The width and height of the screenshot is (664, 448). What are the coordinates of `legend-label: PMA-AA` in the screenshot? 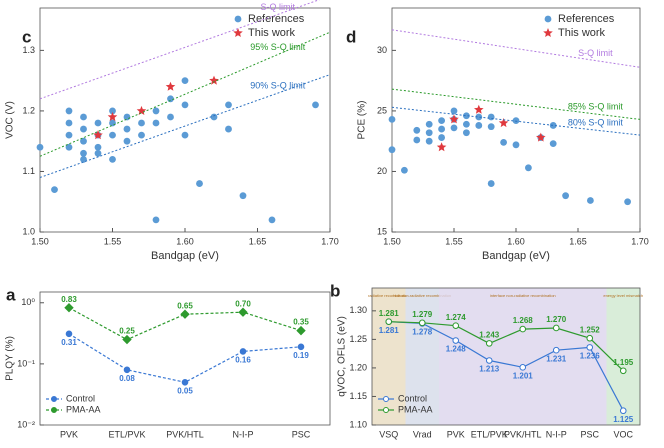 It's located at (415, 409).